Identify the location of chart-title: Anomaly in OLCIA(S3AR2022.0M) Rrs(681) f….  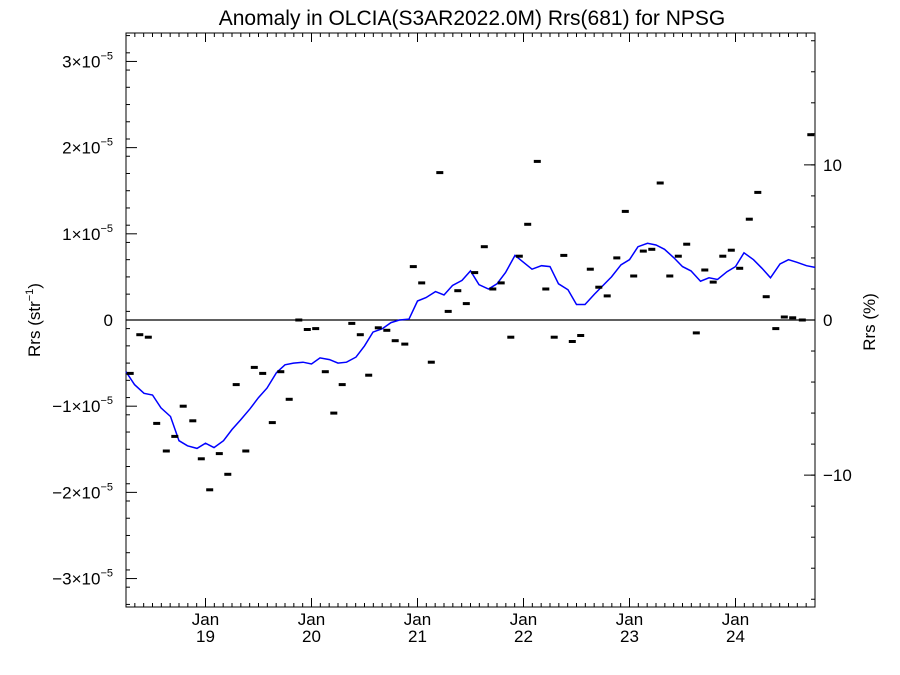
(472, 18).